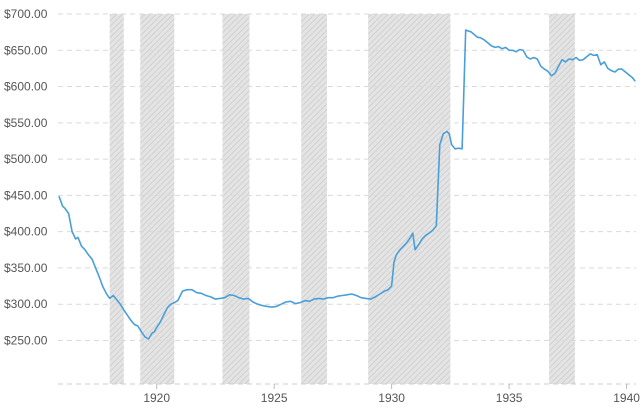  Describe the element at coordinates (26, 50) in the screenshot. I see `y-tick-label: $650.00` at that location.